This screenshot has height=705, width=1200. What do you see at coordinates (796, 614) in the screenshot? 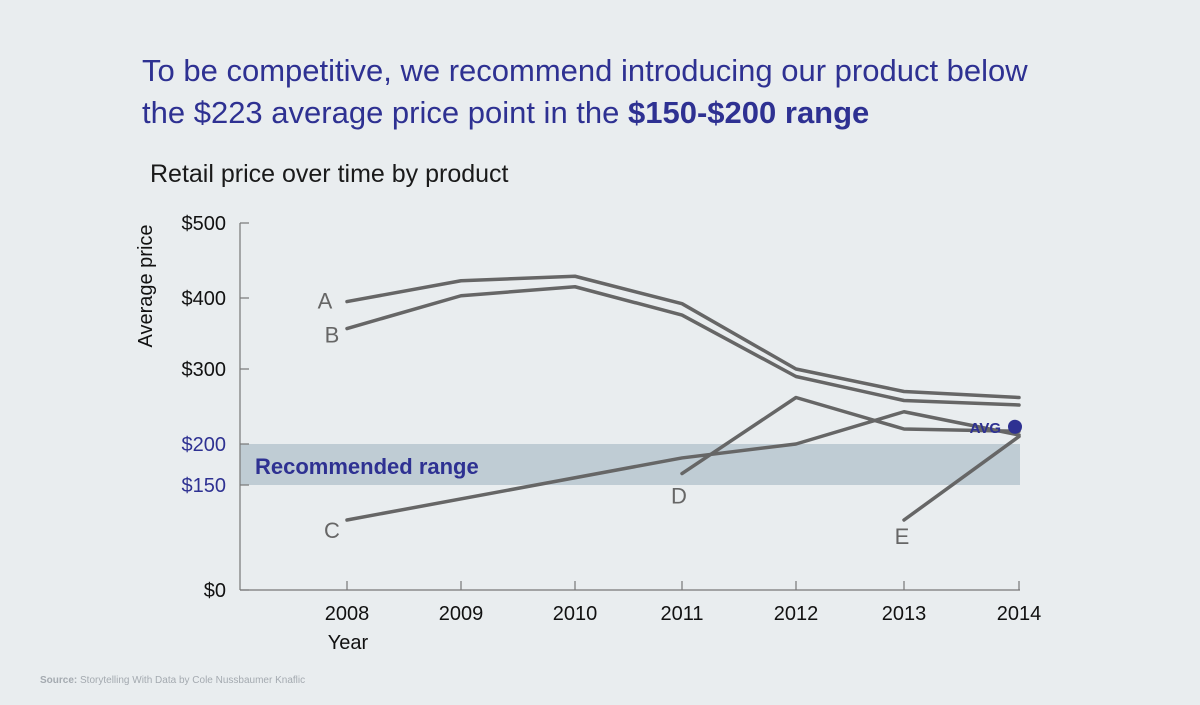
I see `x-tick-label: 2012` at bounding box center [796, 614].